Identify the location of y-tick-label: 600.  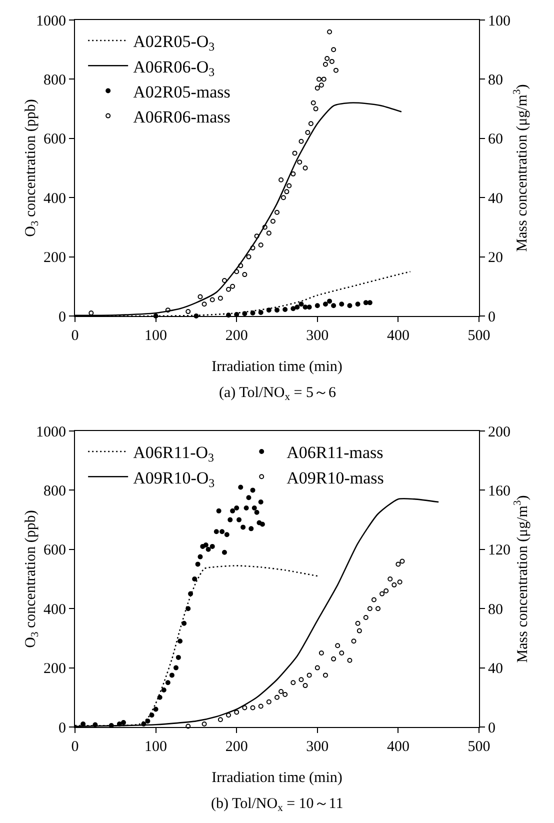
(55, 140).